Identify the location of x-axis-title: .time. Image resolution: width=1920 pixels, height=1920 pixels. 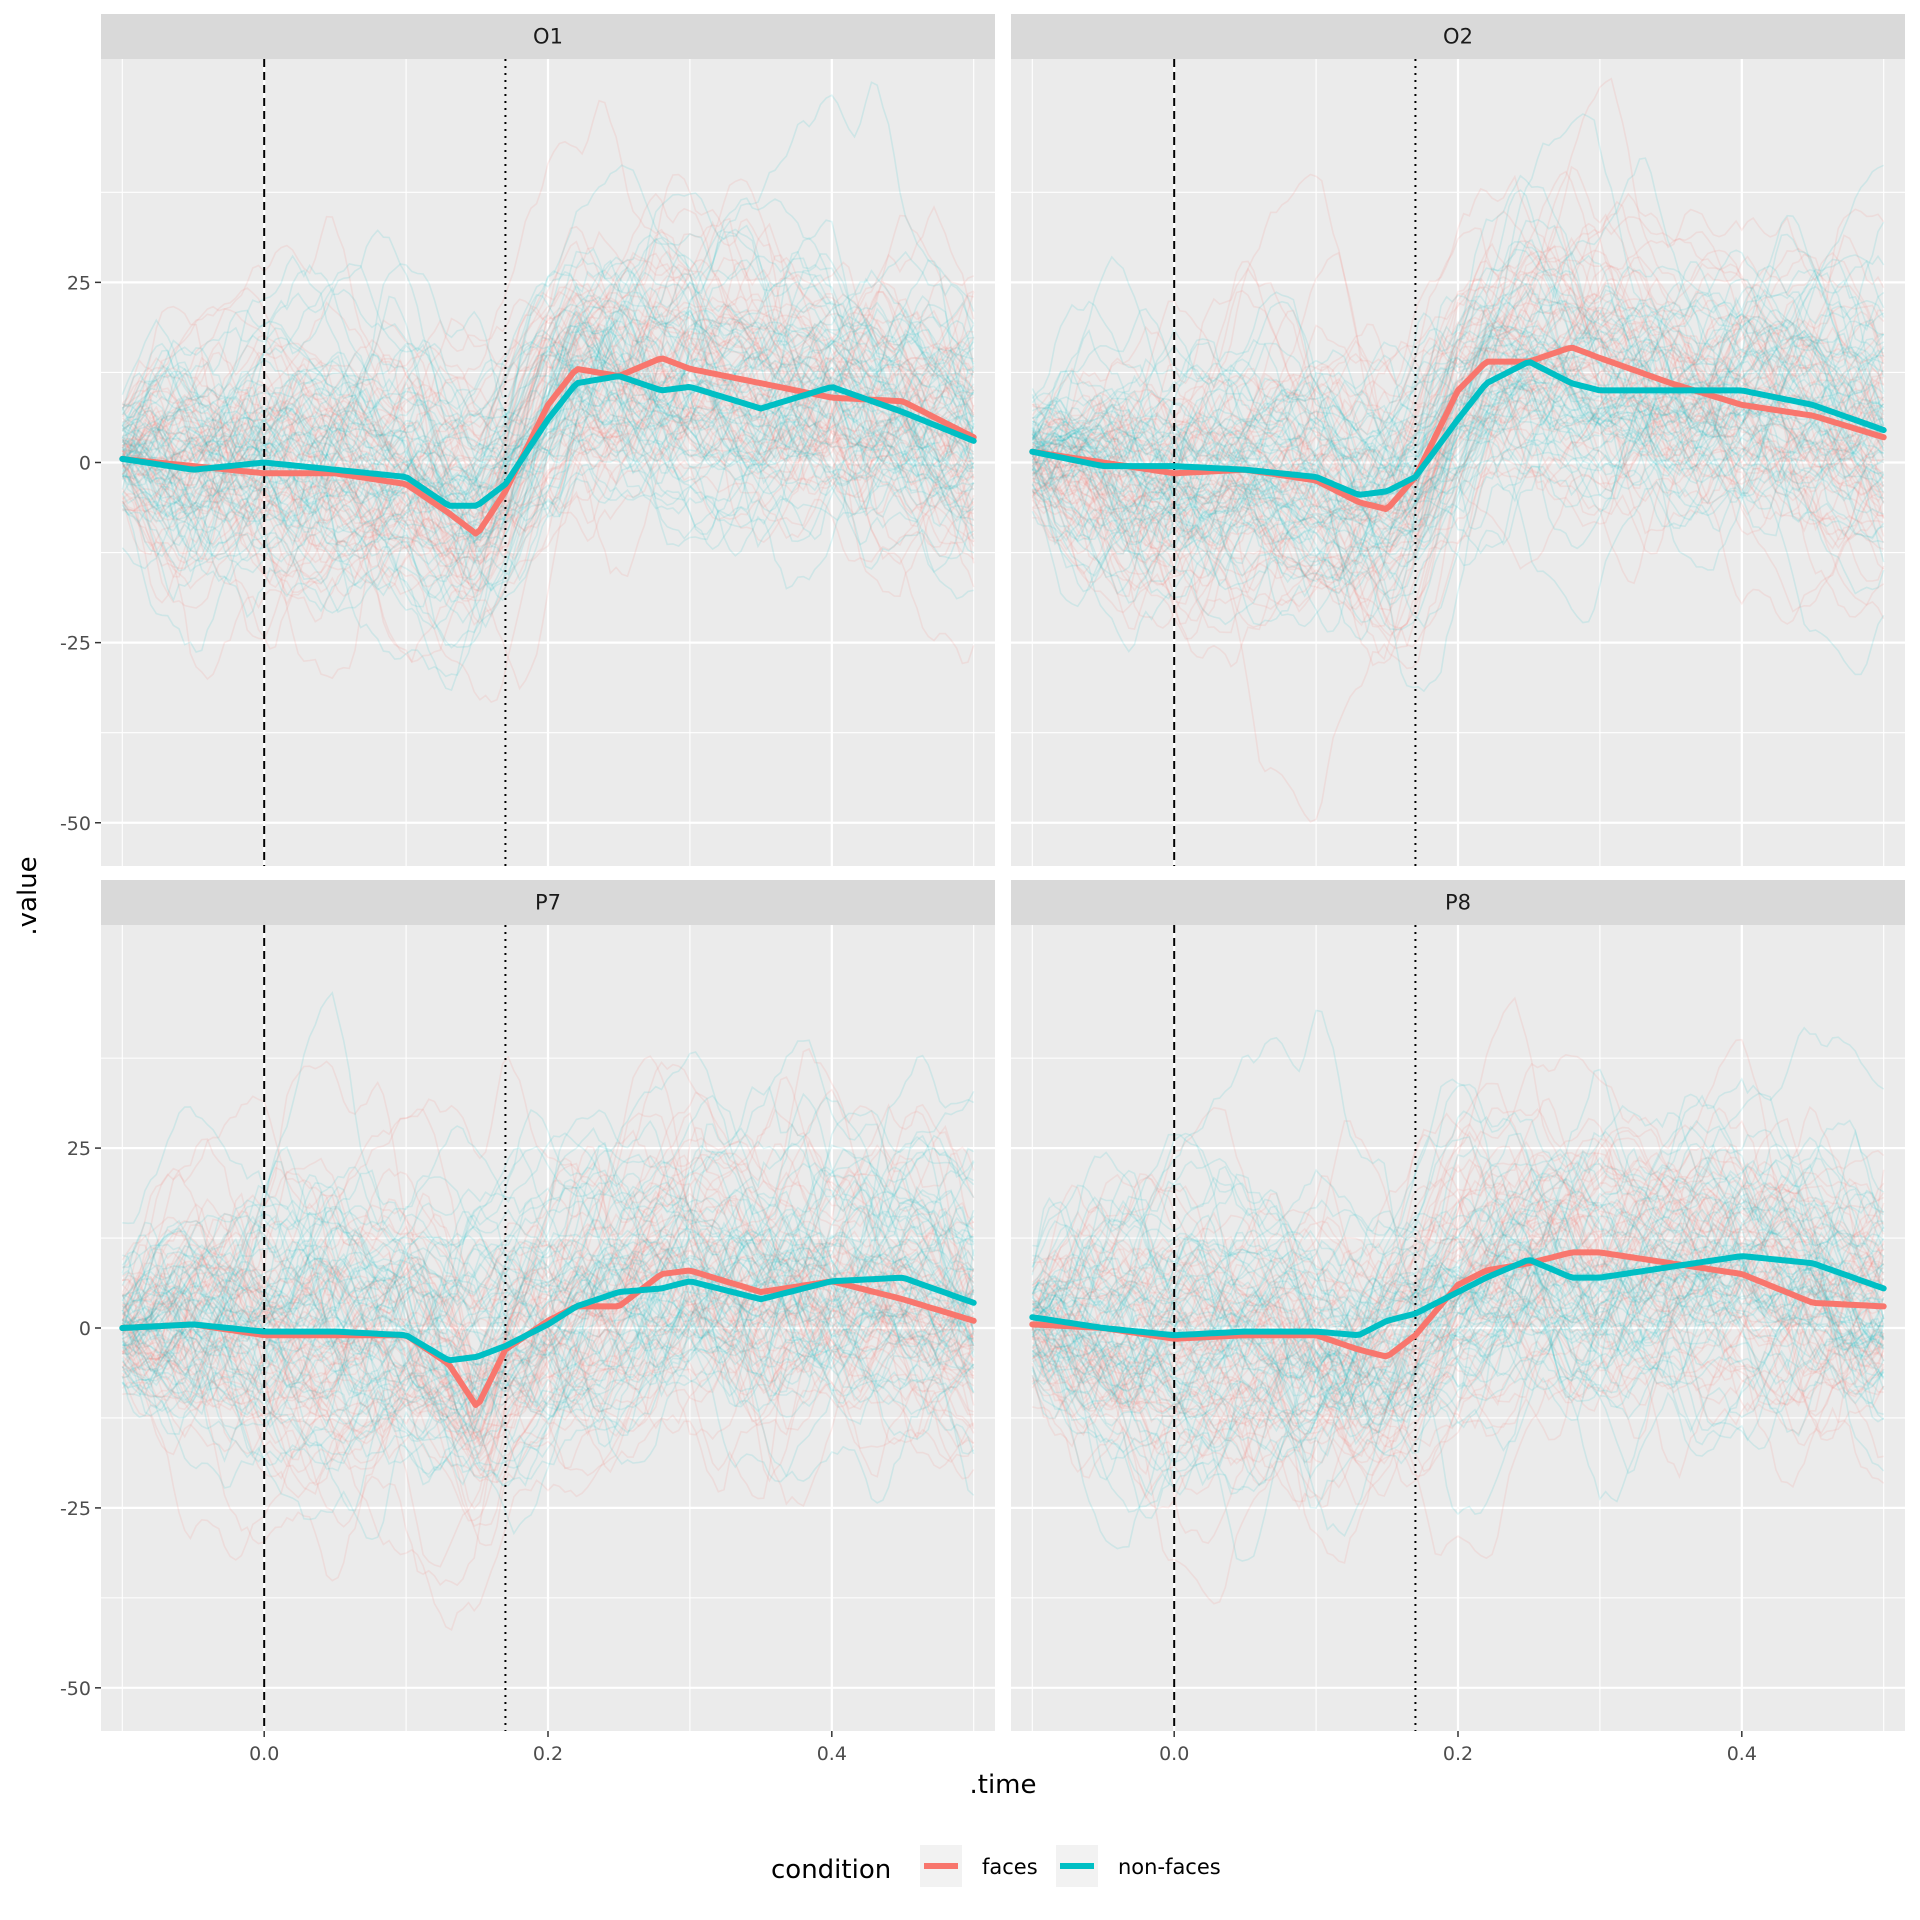
(1002, 1785).